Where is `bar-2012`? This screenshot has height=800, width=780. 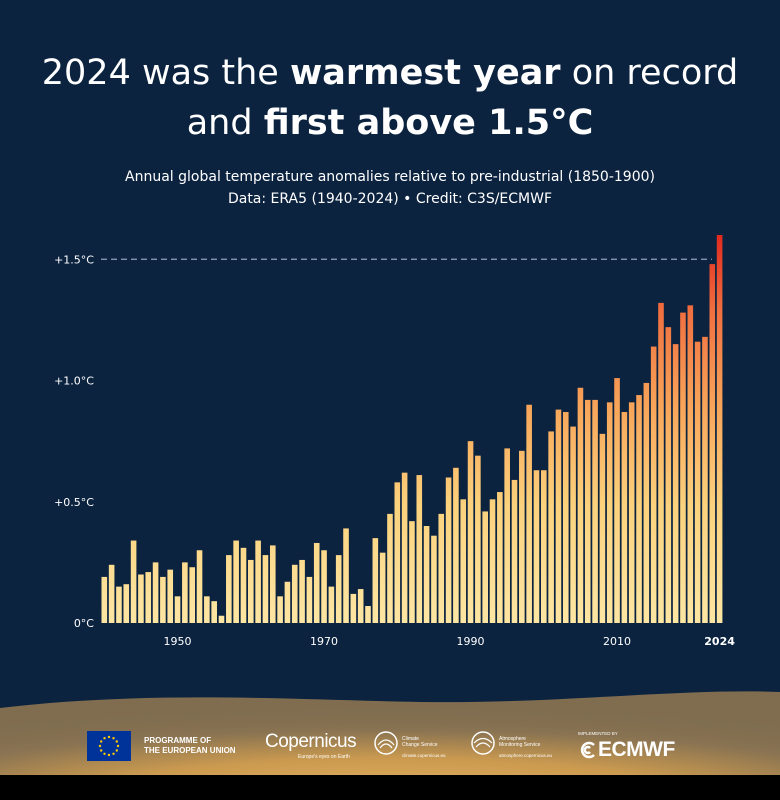
bar-2012 is located at coordinates (631, 512).